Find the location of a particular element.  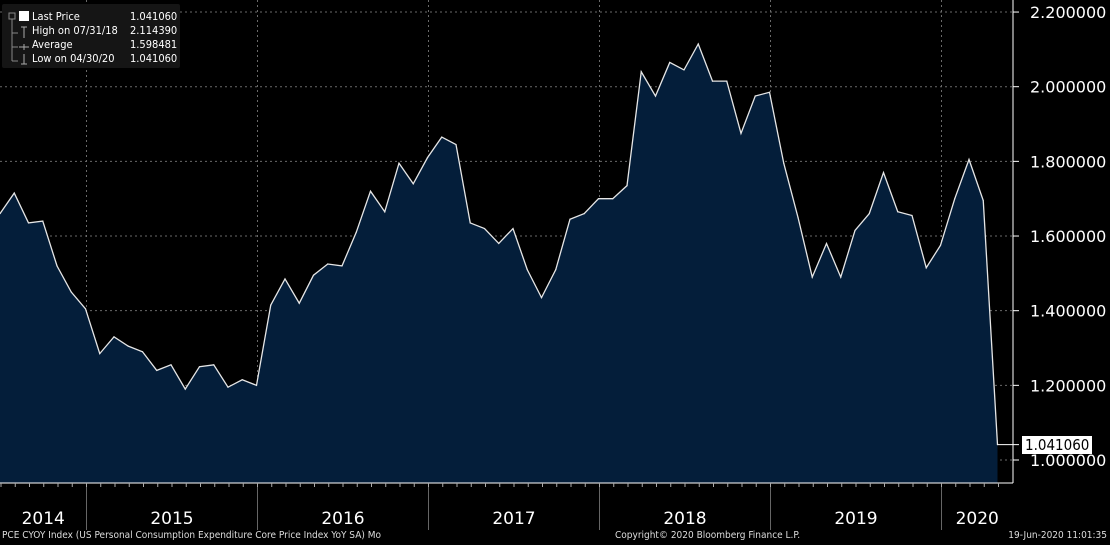

legend-label: Average is located at coordinates (52, 44).